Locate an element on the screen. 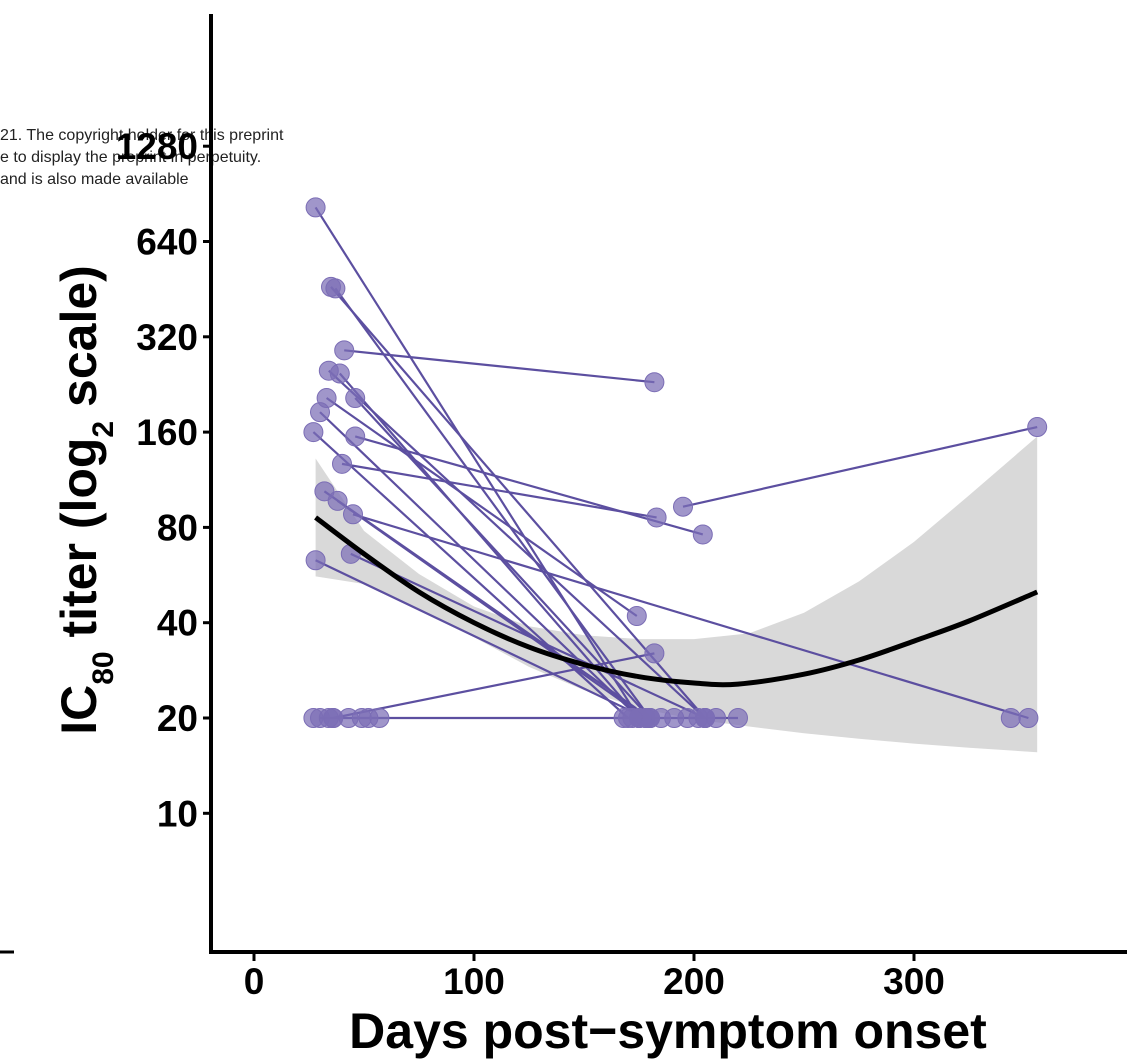 The image size is (1127, 1063). y-tick-label-160: 160 is located at coordinates (167, 432).